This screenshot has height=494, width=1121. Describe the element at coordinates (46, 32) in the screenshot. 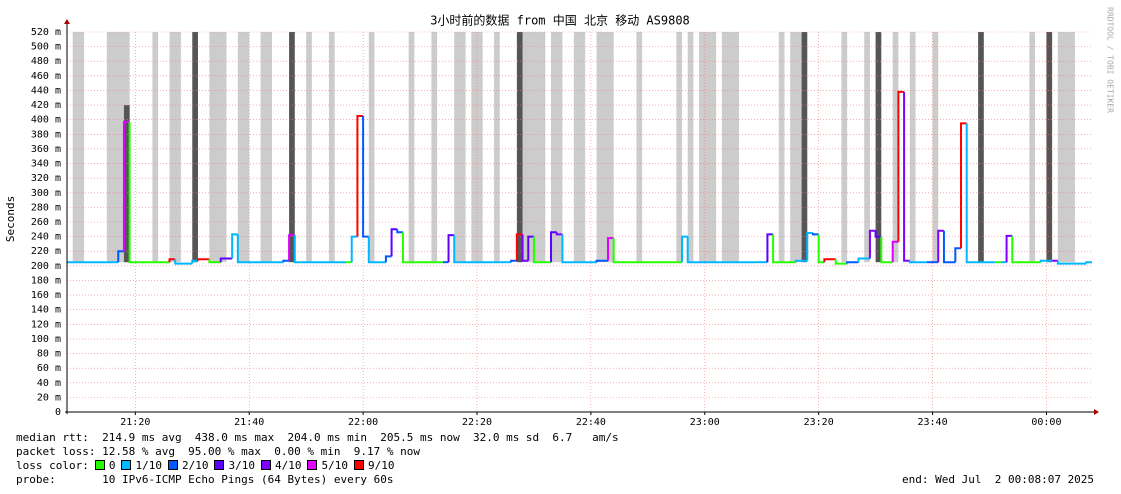

I see `y-tick-label: 520 m` at that location.